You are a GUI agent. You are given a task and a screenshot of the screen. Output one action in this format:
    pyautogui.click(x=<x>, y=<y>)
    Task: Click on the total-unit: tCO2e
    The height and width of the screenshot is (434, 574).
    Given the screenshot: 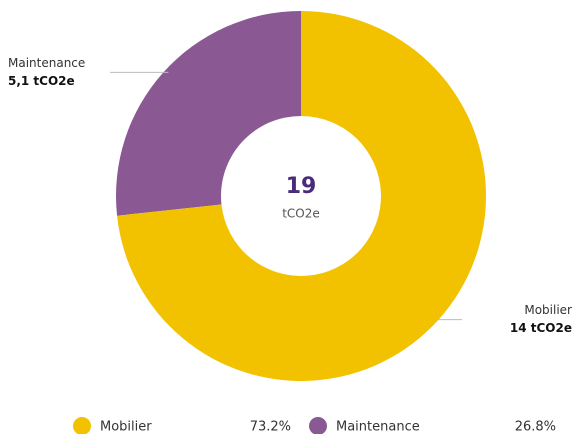 What is the action you would take?
    pyautogui.click(x=301, y=214)
    